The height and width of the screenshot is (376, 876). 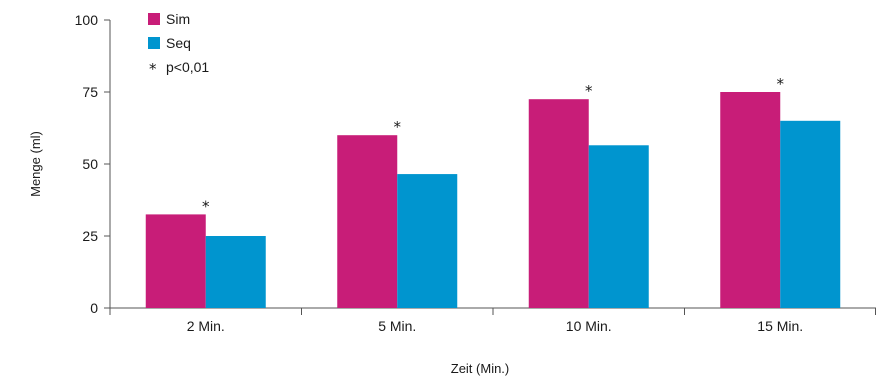 I want to click on x-axis: 2 Min. 5 Min. 10 Min. 15 Min., so click(x=492, y=320).